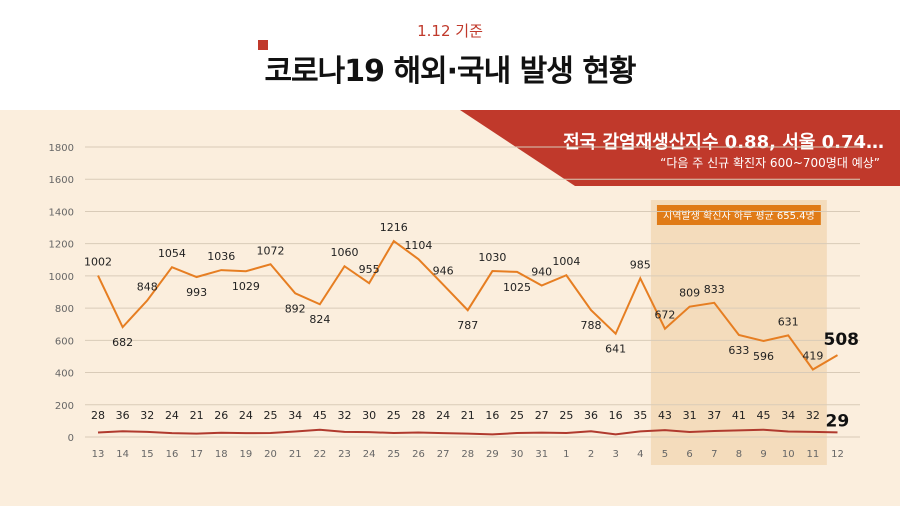 The height and width of the screenshot is (506, 900). I want to click on x-tick-label: 12, so click(837, 454).